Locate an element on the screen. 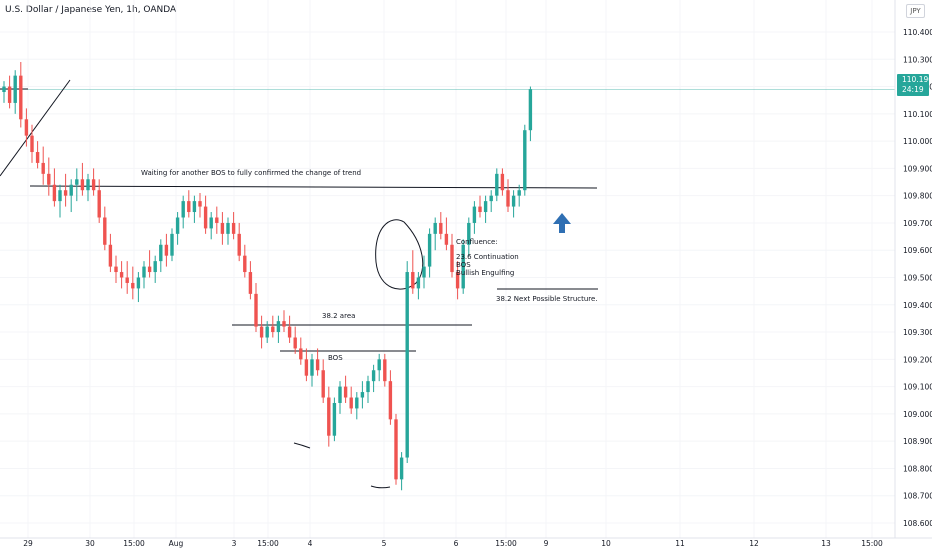 The image size is (932, 550). time-tick-label: 11 is located at coordinates (680, 543).